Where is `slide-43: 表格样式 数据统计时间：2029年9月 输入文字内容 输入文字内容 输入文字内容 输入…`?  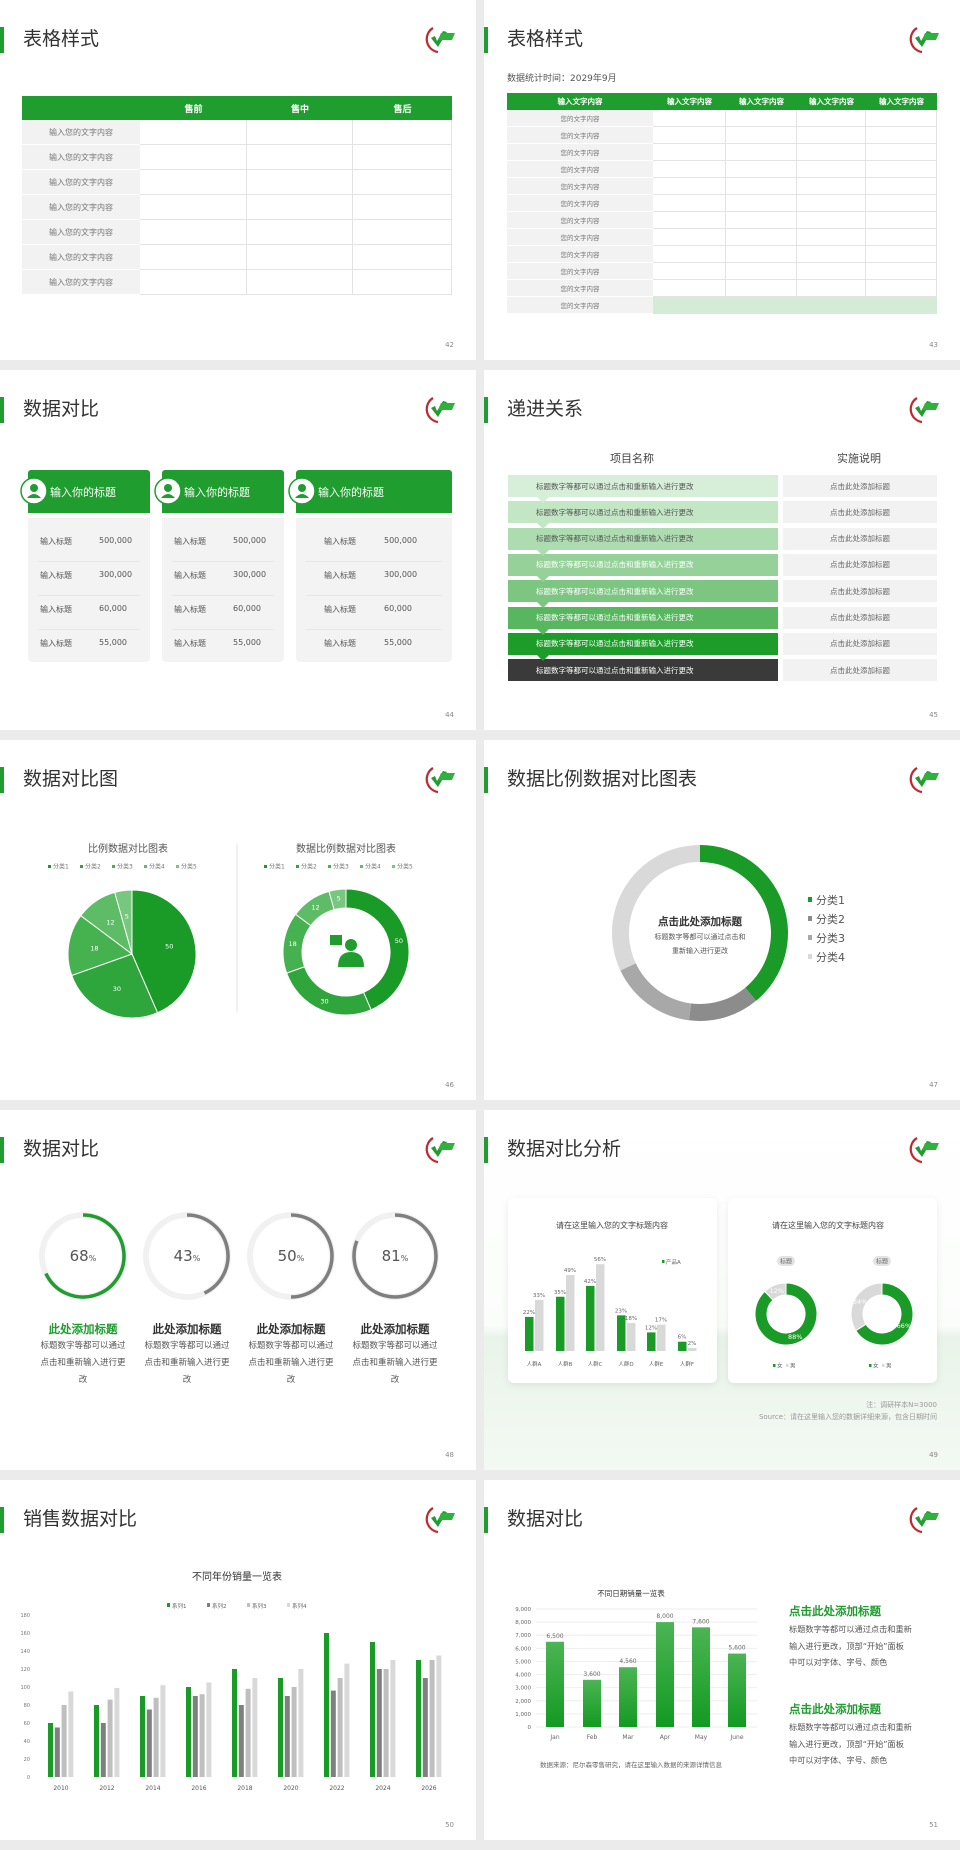
slide-43: 表格样式 数据统计时间：2029年9月 输入文字内容 输入文字内容 输入文字内容 输入… is located at coordinates (722, 180).